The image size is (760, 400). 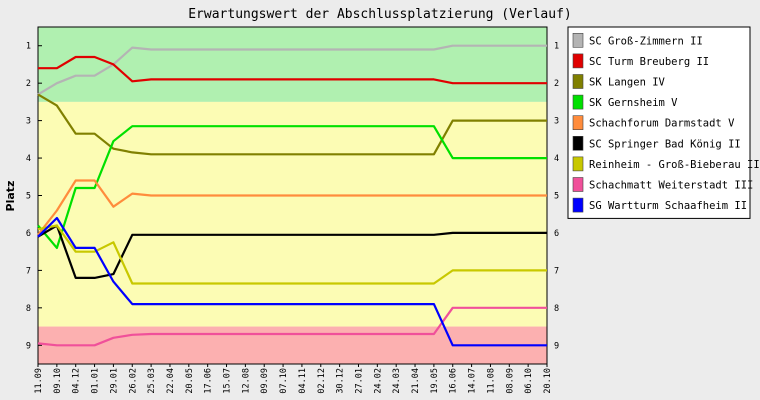 What do you see at coordinates (322, 381) in the screenshot?
I see `x-tick-label: 02.12` at bounding box center [322, 381].